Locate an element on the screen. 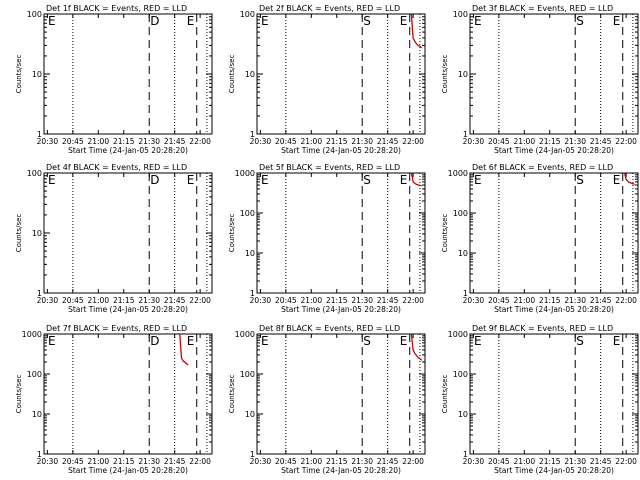  event-marker: S is located at coordinates (580, 21).